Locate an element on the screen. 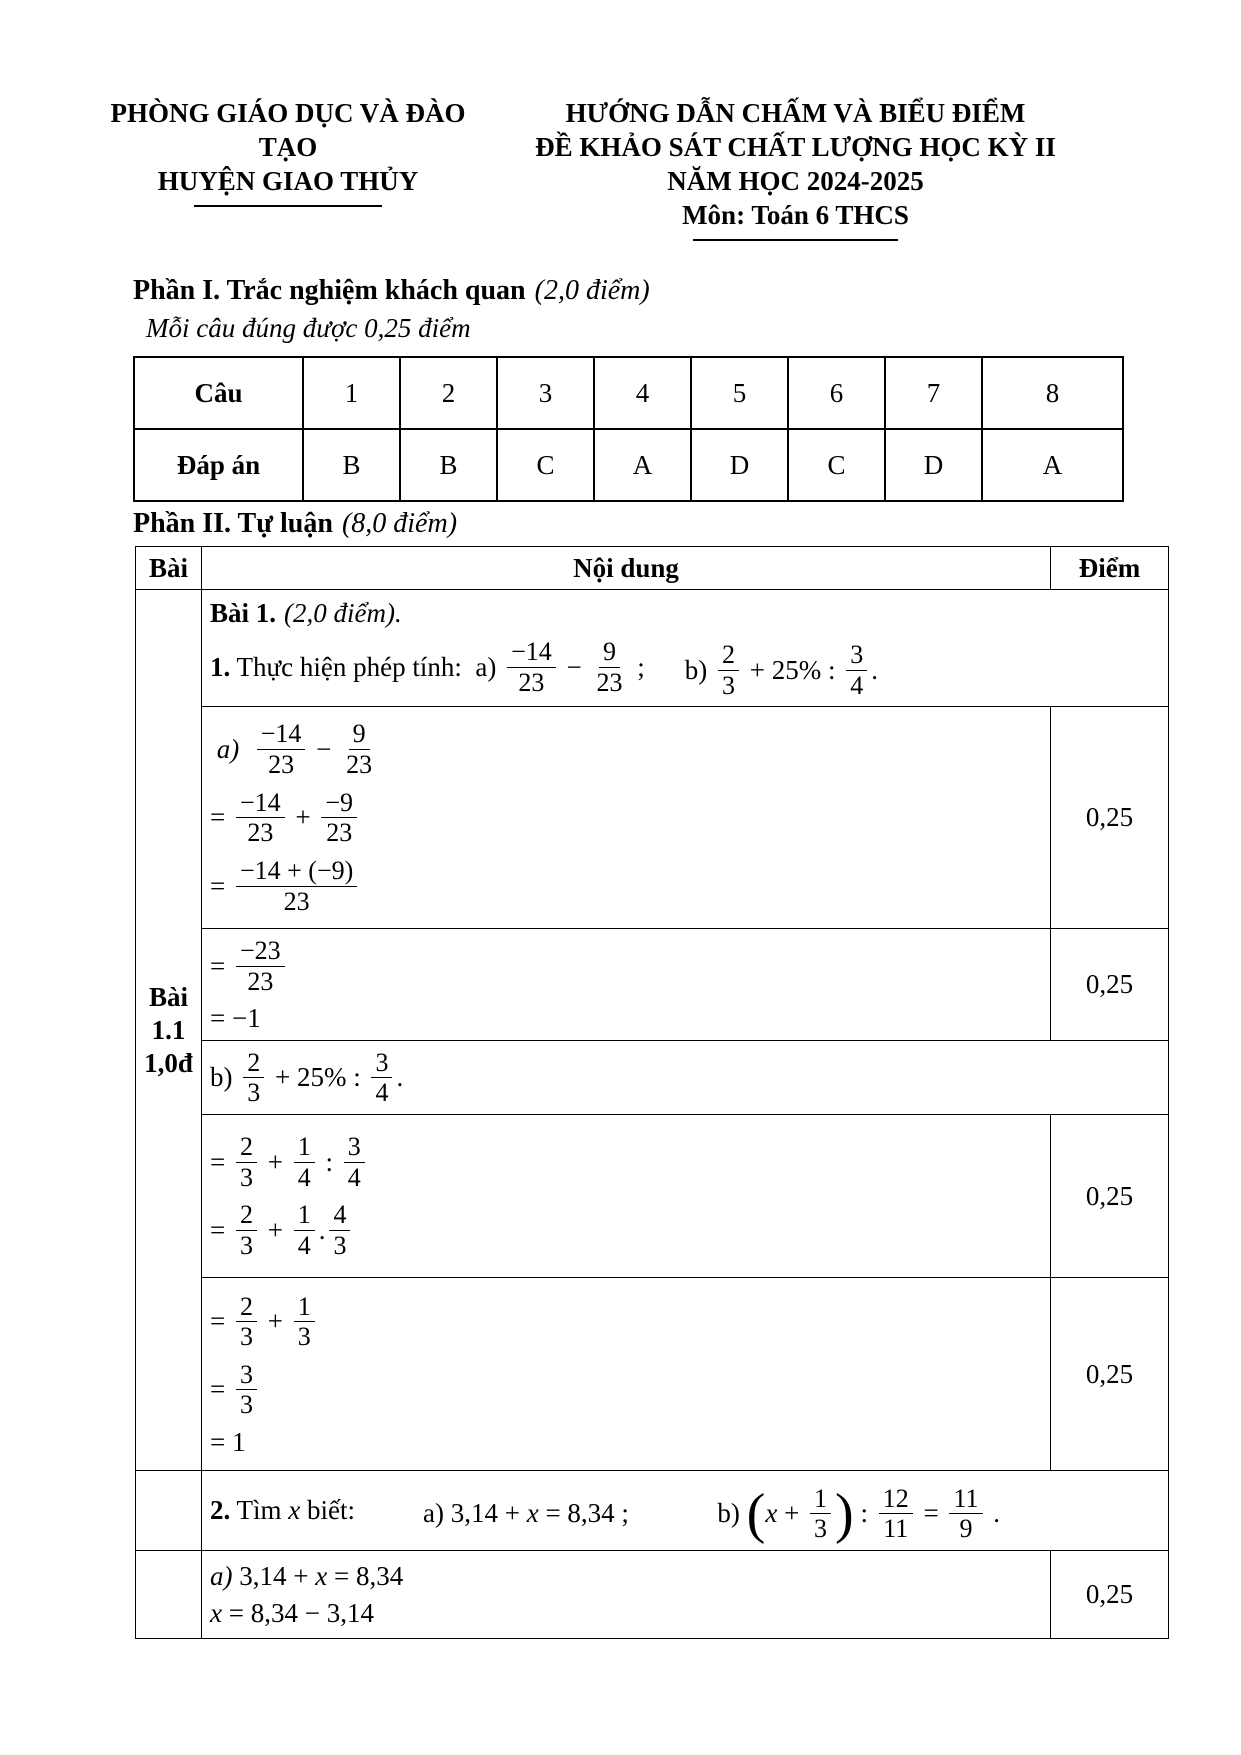 The width and height of the screenshot is (1241, 1755). question-number: 4 is located at coordinates (642, 393).